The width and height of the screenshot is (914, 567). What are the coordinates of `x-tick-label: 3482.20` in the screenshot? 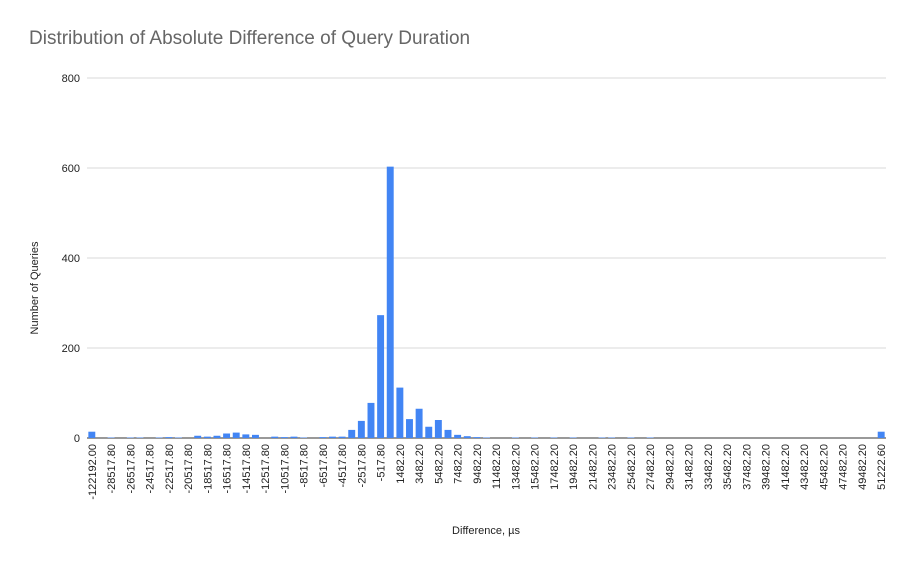 It's located at (420, 464).